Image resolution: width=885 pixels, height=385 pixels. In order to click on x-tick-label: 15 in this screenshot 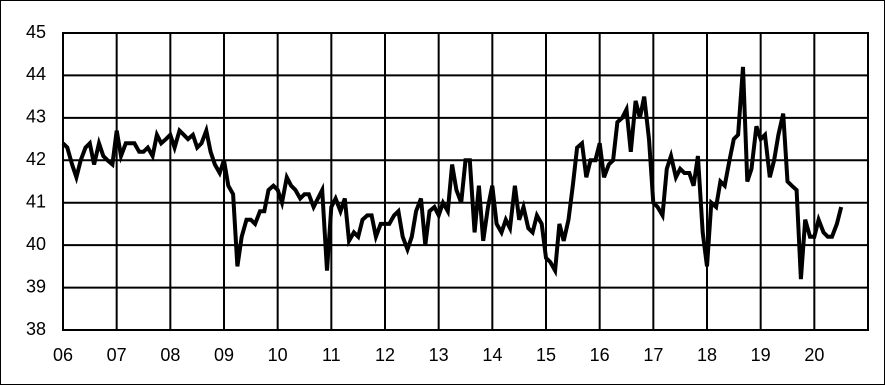, I will do `click(546, 355)`.